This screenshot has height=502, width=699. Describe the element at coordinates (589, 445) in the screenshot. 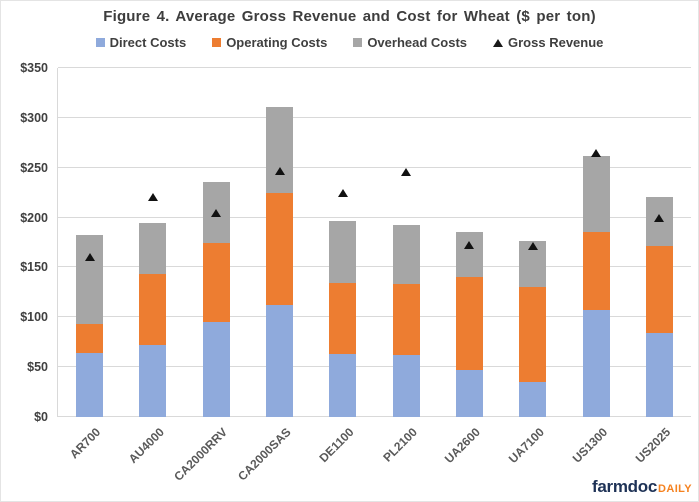

I see `x-axis-label-US1300: US1300` at that location.